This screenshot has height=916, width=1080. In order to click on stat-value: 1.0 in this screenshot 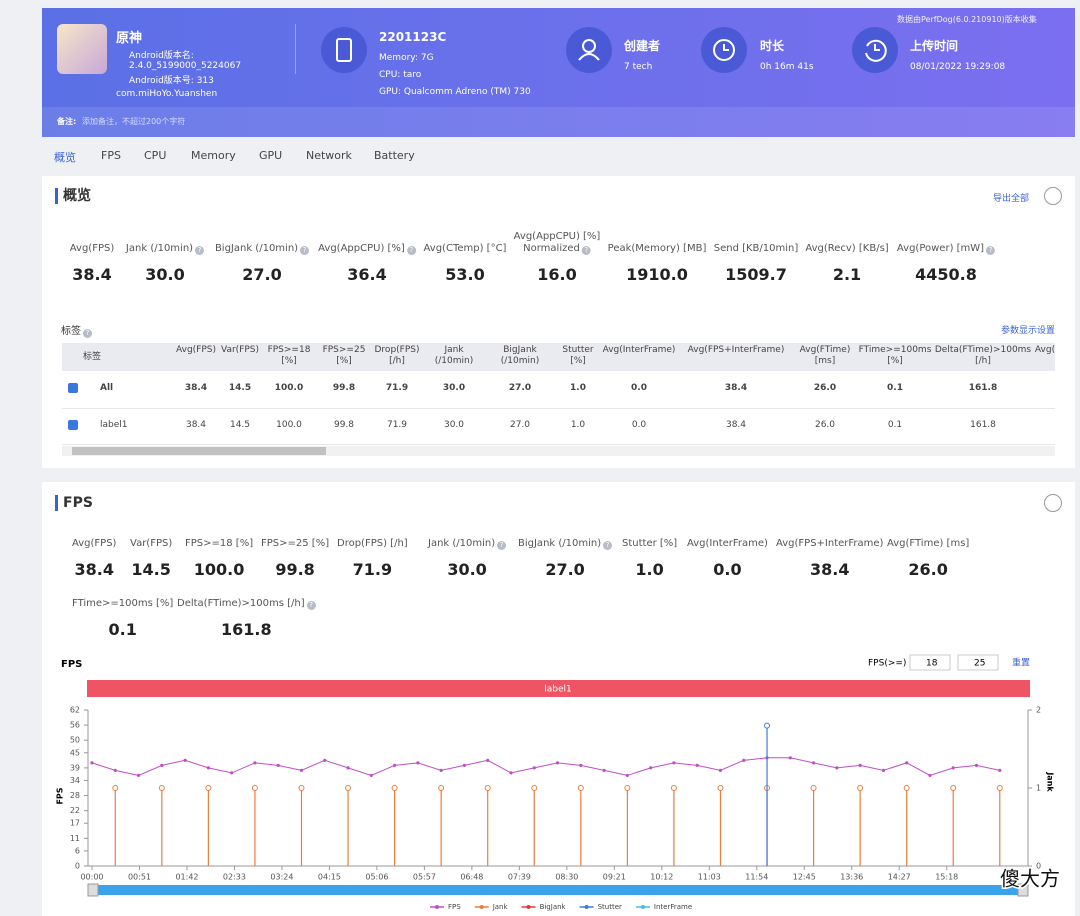, I will do `click(649, 569)`.